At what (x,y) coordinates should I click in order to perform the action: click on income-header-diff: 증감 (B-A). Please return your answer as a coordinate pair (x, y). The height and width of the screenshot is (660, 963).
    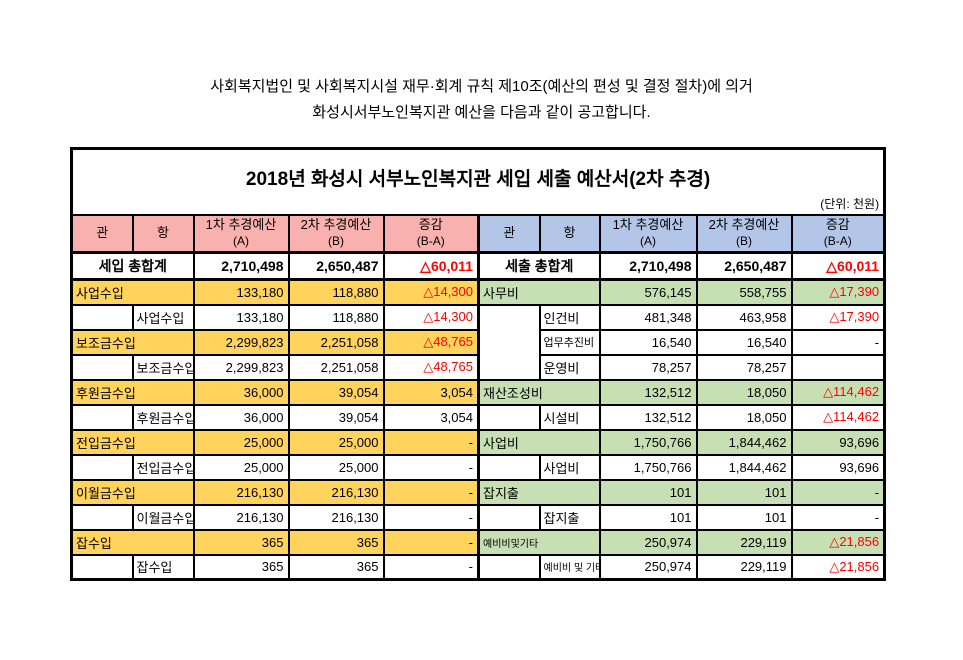
    Looking at the image, I should click on (431, 233).